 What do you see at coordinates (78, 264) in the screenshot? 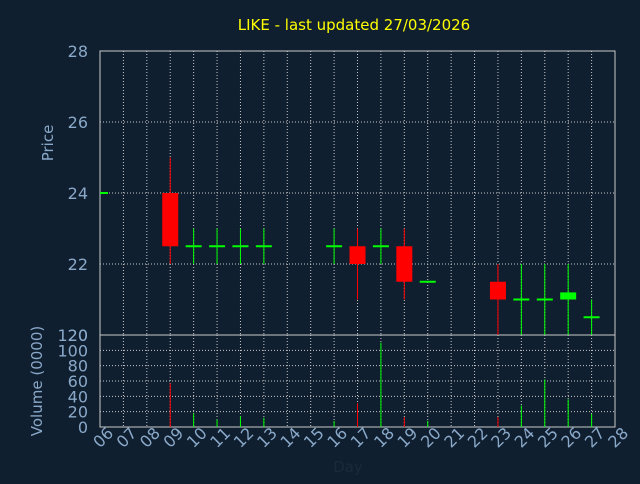
I see `price-tick-label: 22` at bounding box center [78, 264].